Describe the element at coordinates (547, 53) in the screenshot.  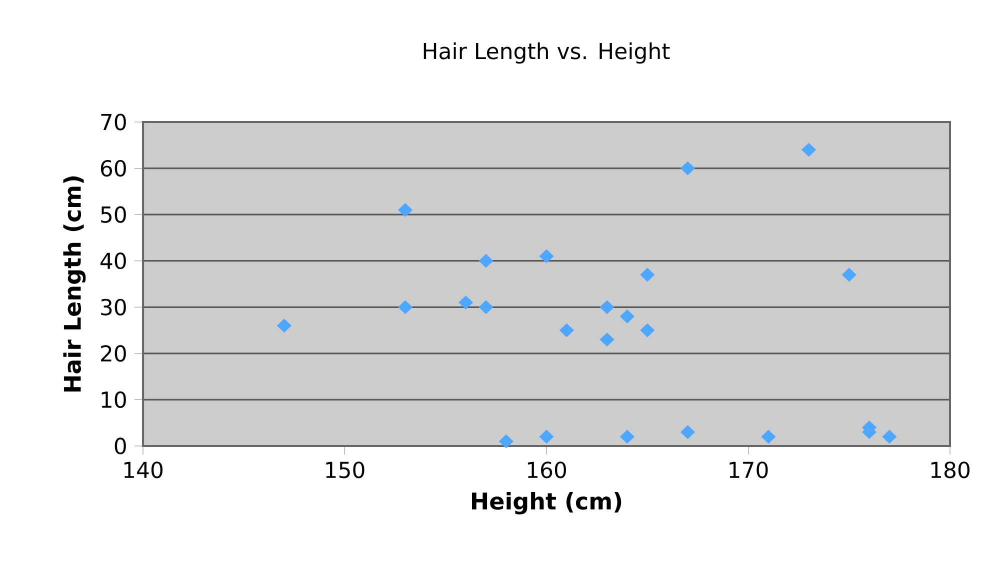
I see `chart-title: Hair Length vs. Height` at that location.